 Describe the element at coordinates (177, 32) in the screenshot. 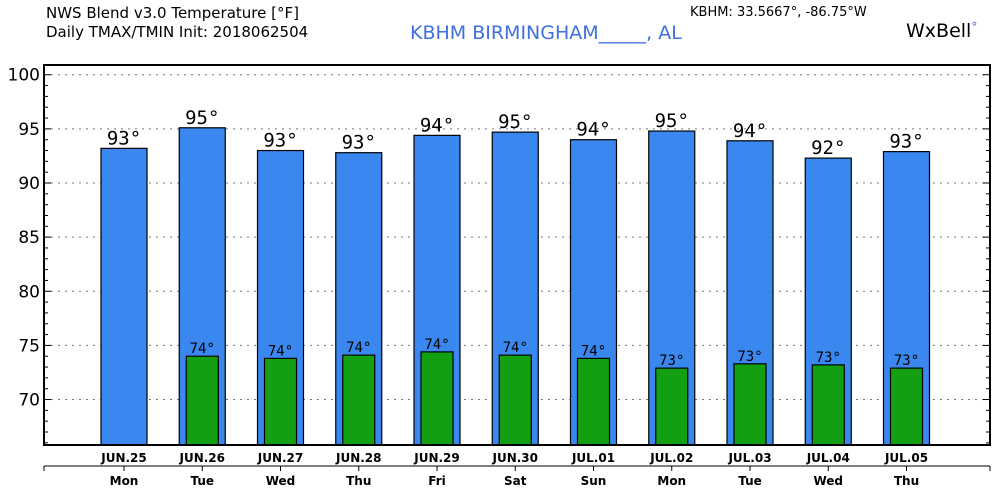

I see `chart-subtitle: Daily TMAX/TMIN Init: 2018062504` at that location.